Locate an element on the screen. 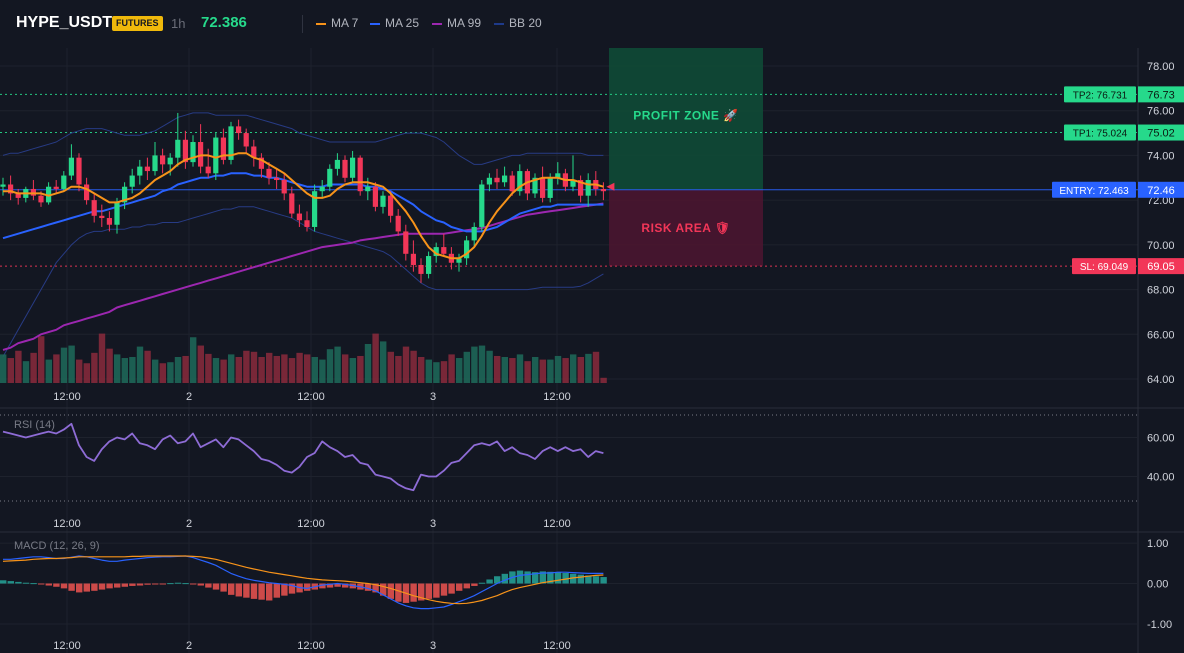  legend-ma99: MA 99 is located at coordinates (456, 23).